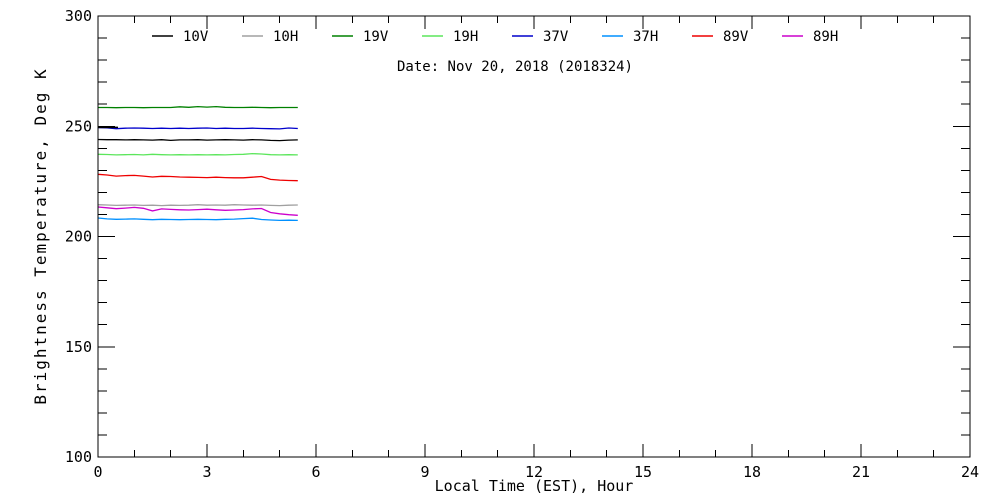 Image resolution: width=1000 pixels, height=504 pixels. I want to click on y-tick-label: 150, so click(78, 347).